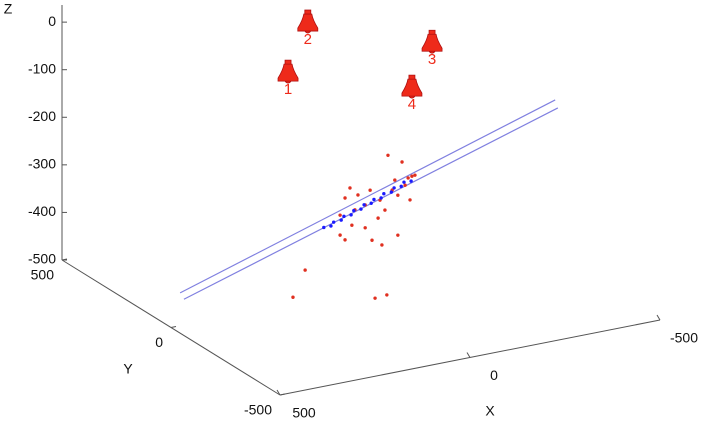  Describe the element at coordinates (8, 9) in the screenshot. I see `z-axis-label: Z` at that location.